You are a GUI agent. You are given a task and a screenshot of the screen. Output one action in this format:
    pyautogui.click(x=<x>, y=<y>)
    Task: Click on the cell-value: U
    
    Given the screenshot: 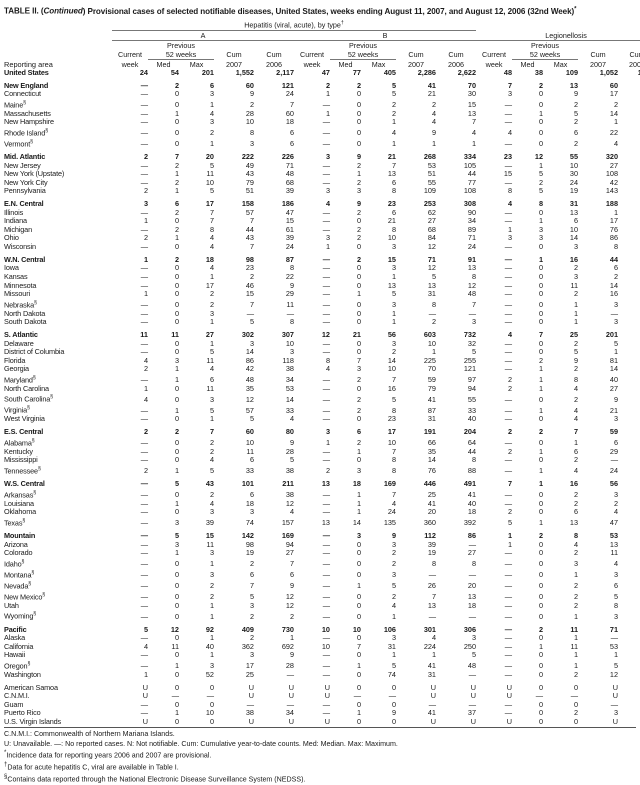 What is the action you would take?
    pyautogui.click(x=433, y=696)
    